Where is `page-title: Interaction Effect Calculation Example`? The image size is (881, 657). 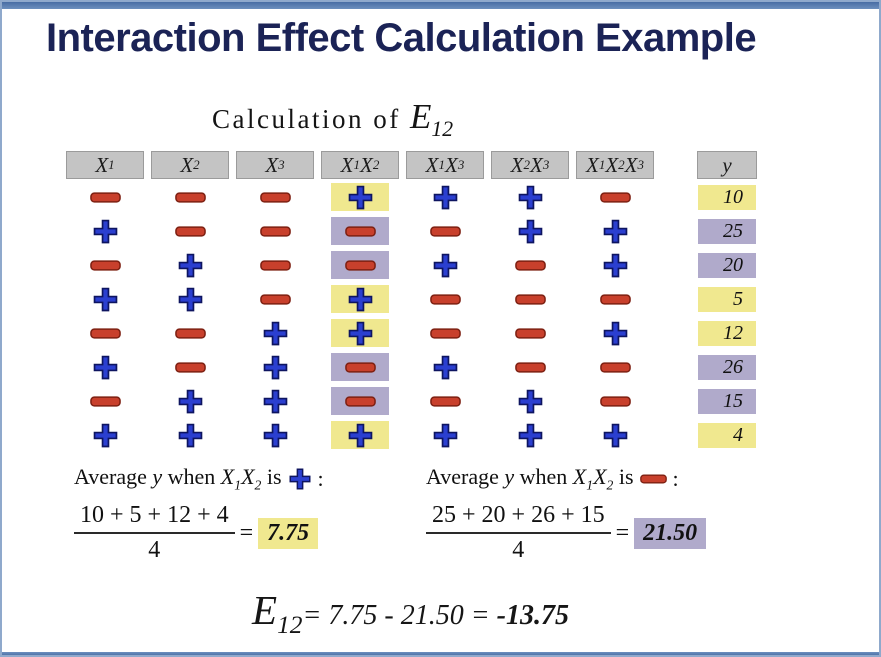
page-title: Interaction Effect Calculation Example is located at coordinates (401, 38).